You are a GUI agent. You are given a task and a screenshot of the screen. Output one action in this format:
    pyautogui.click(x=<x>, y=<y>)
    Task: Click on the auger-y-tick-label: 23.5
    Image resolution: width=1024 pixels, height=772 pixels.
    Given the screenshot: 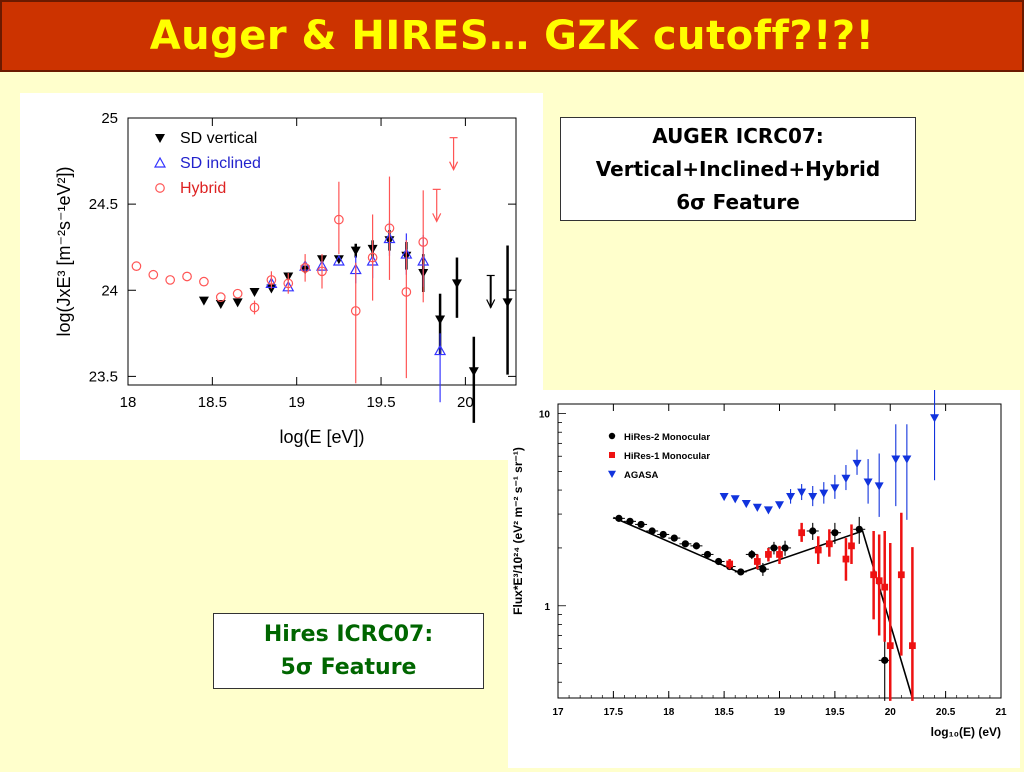 What is the action you would take?
    pyautogui.click(x=103, y=376)
    